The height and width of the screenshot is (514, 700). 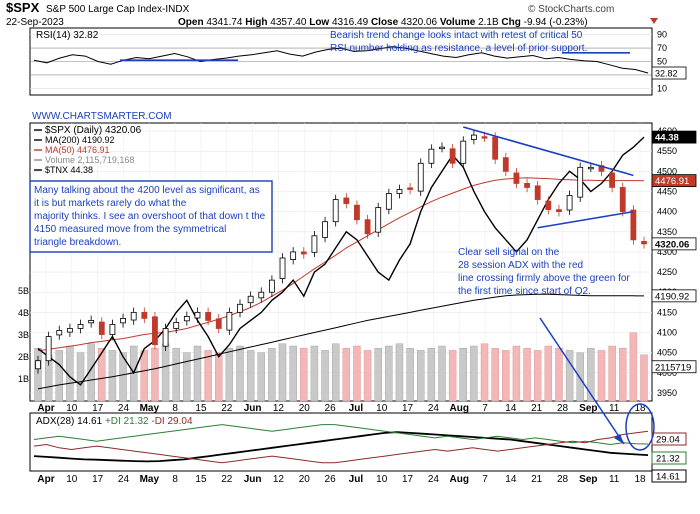 I want to click on adx-x-tick-label: 14, so click(x=511, y=479).